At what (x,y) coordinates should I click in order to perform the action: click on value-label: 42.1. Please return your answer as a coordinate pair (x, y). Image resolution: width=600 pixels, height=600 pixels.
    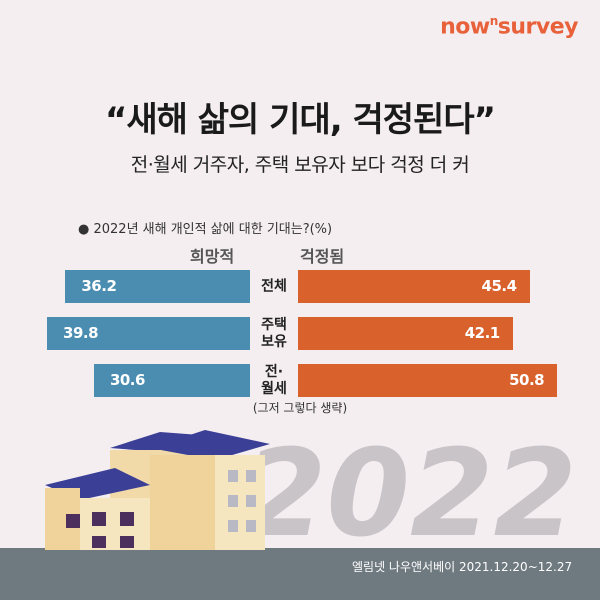
    Looking at the image, I should click on (482, 333).